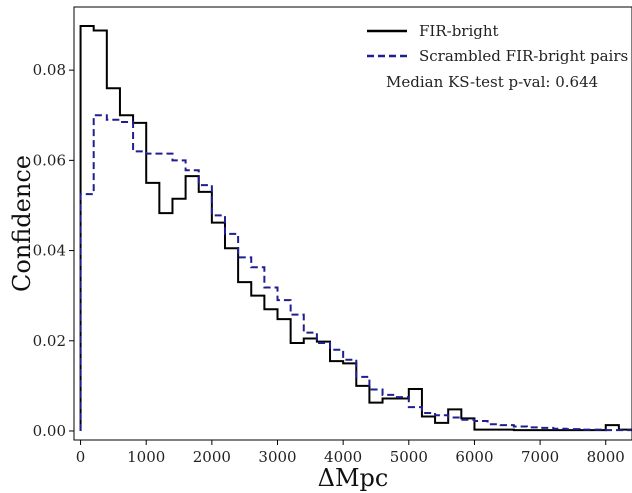 Image resolution: width=632 pixels, height=493 pixels. I want to click on x-tick-label: 4000, so click(343, 457).